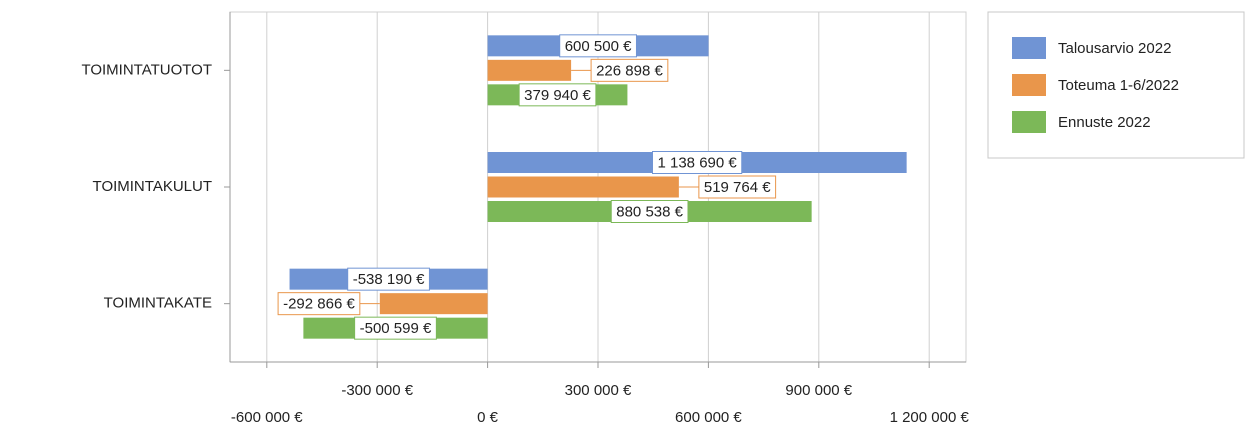 Image resolution: width=1245 pixels, height=433 pixels. What do you see at coordinates (267, 417) in the screenshot?
I see `x-tick-label: -600 000 €` at bounding box center [267, 417].